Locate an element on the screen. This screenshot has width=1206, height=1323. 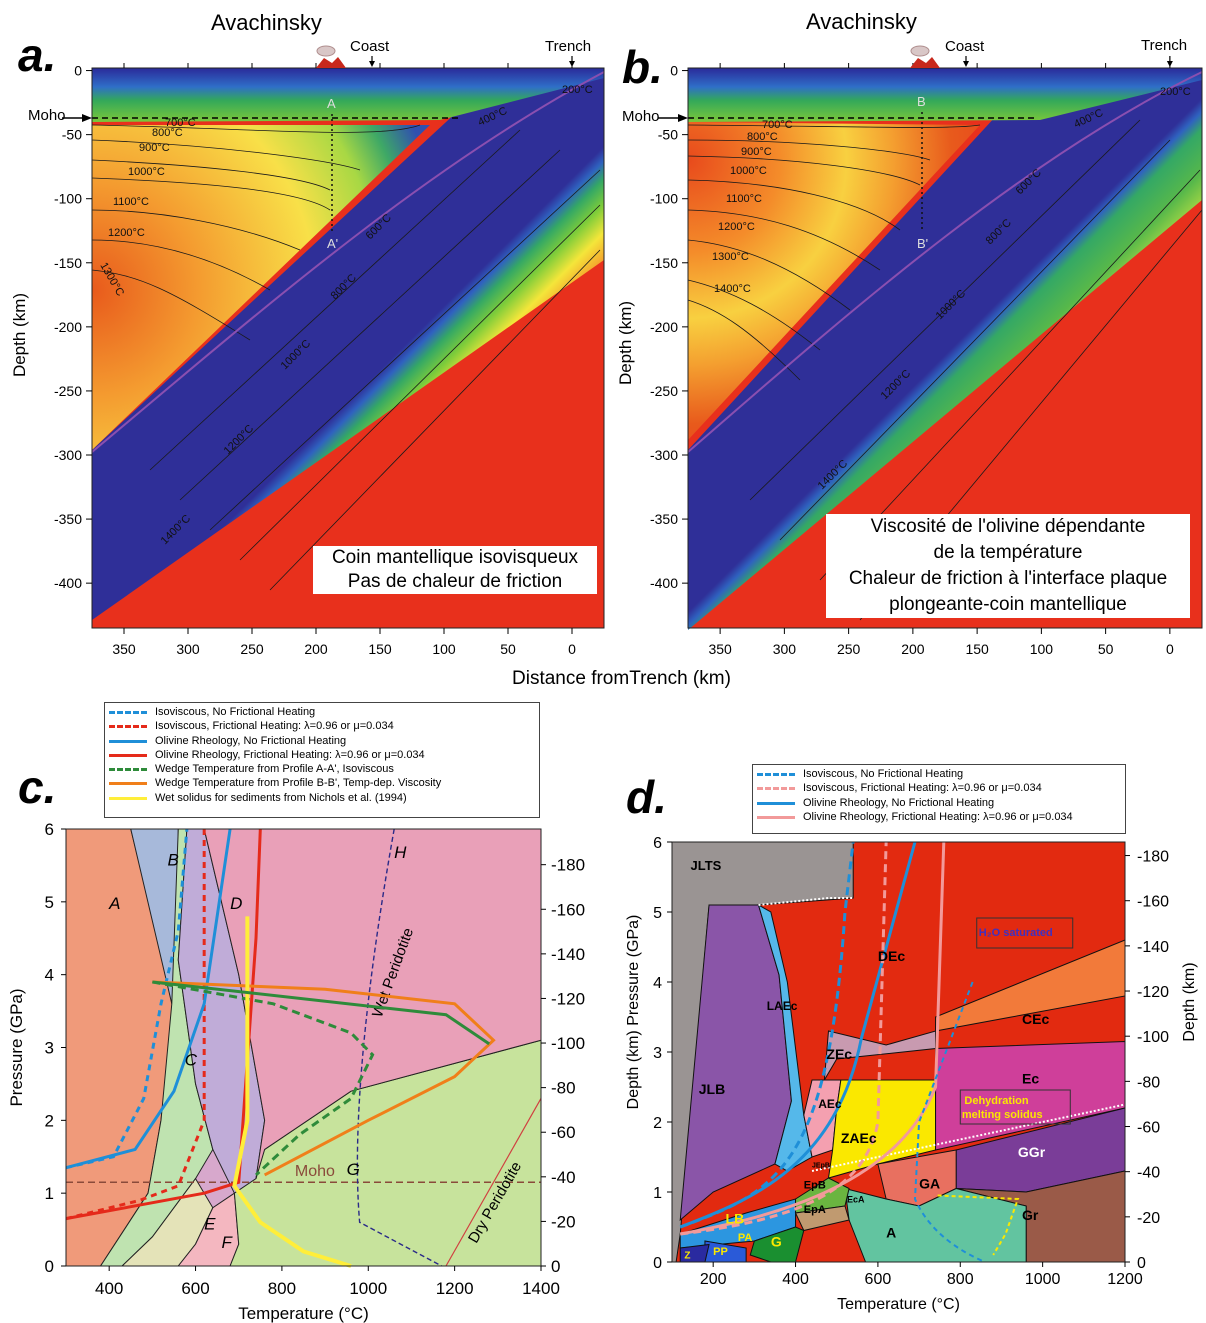
y2-tick-label: -40 is located at coordinates (563, 1177).